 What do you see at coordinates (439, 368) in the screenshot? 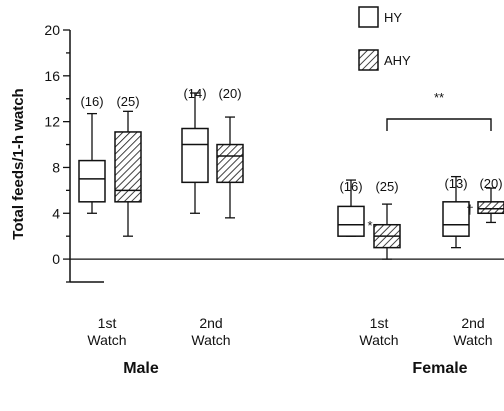
I see `group-label: Female` at bounding box center [439, 368].